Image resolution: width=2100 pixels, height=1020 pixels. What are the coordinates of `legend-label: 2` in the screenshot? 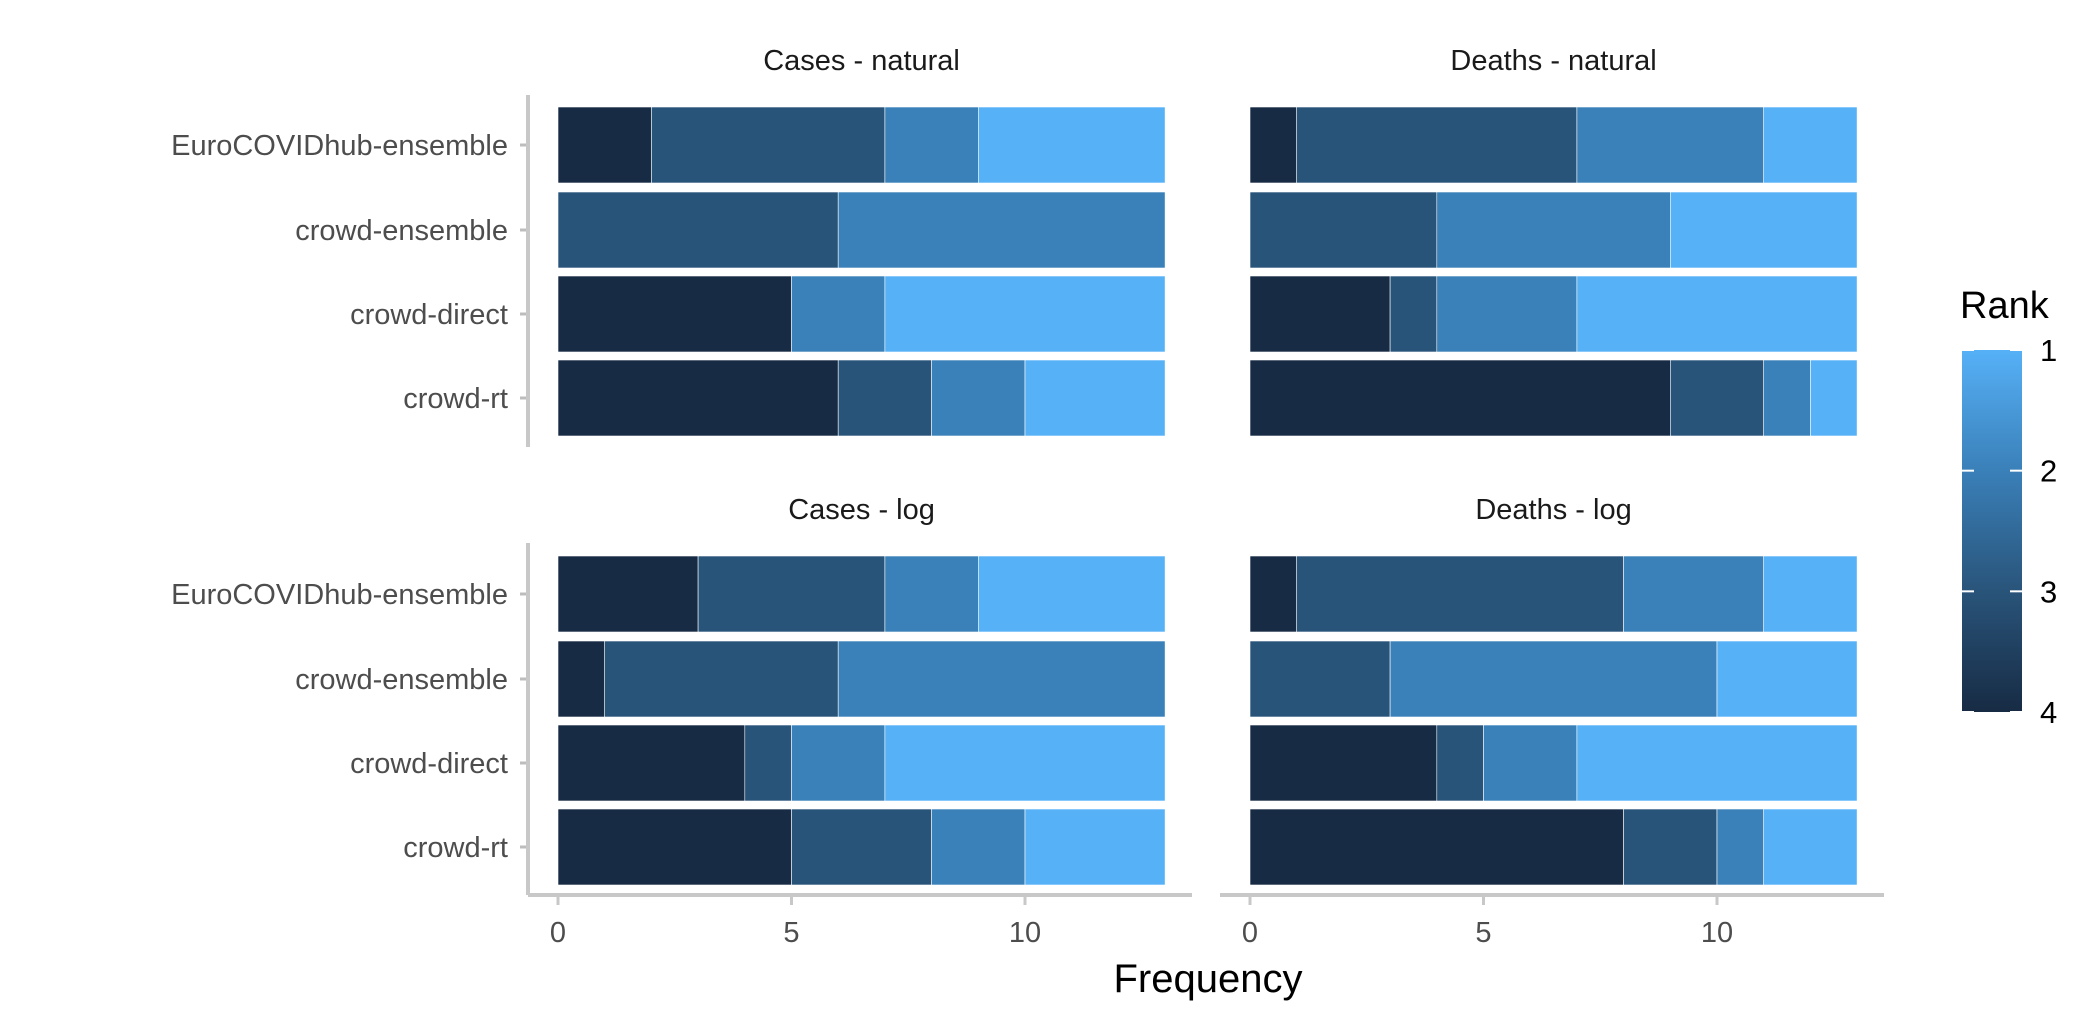 It's located at (2048, 471).